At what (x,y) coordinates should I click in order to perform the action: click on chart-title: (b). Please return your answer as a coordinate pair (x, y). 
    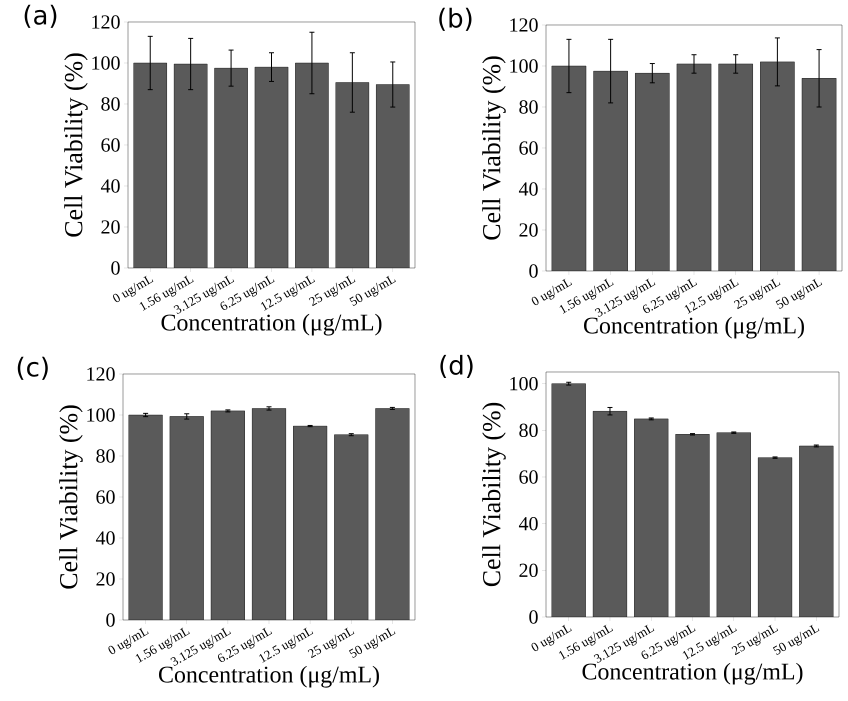
    Looking at the image, I should click on (455, 19).